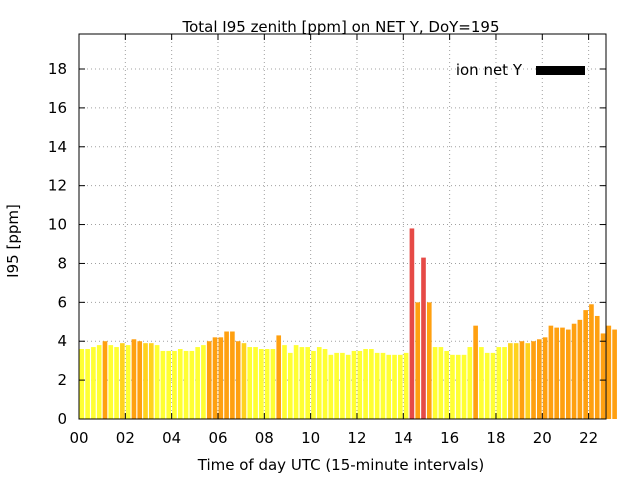 The image size is (640, 484). What do you see at coordinates (560, 70) in the screenshot?
I see `legend-swatch` at bounding box center [560, 70].